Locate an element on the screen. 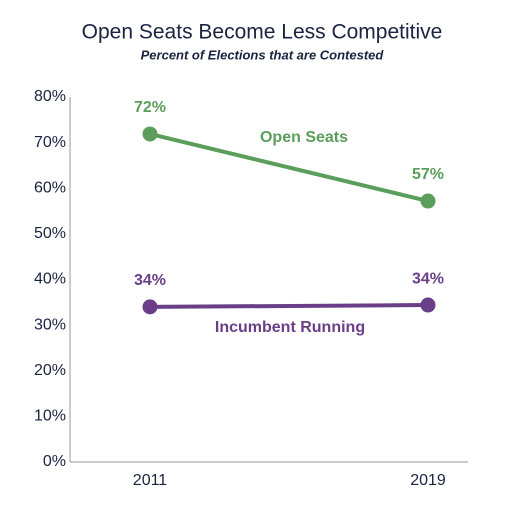 The image size is (525, 523). y-tick-label: 30% is located at coordinates (50, 324).